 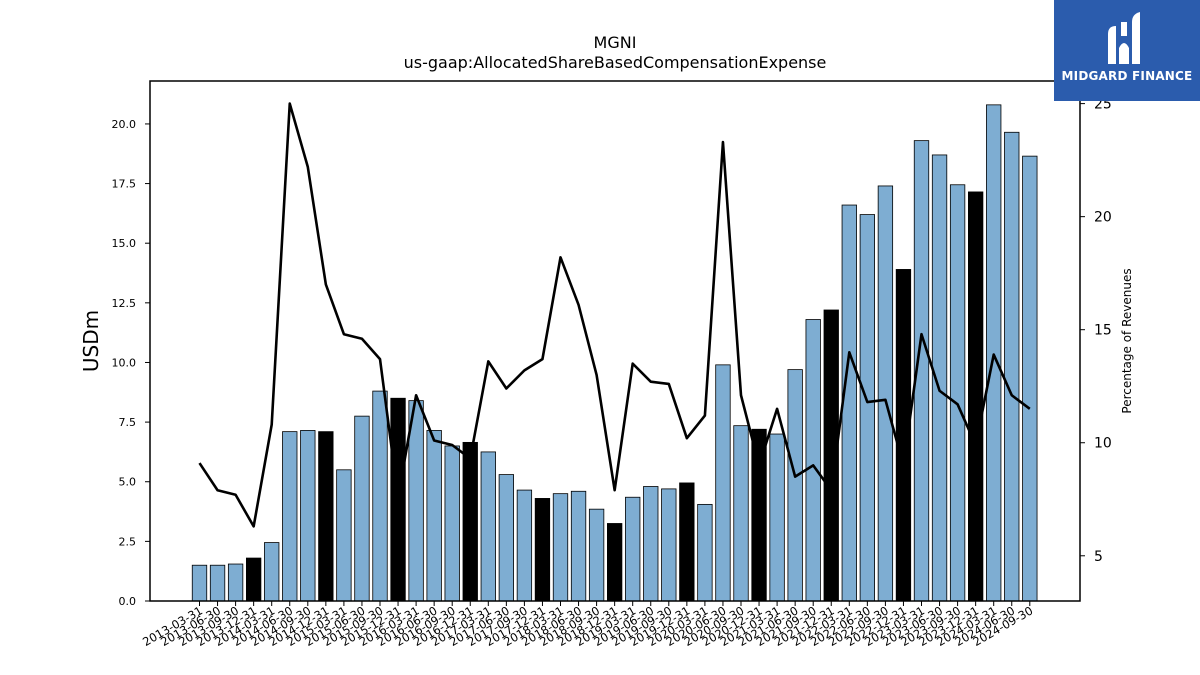 I want to click on y2-tick-label: 10, so click(x=1103, y=444).